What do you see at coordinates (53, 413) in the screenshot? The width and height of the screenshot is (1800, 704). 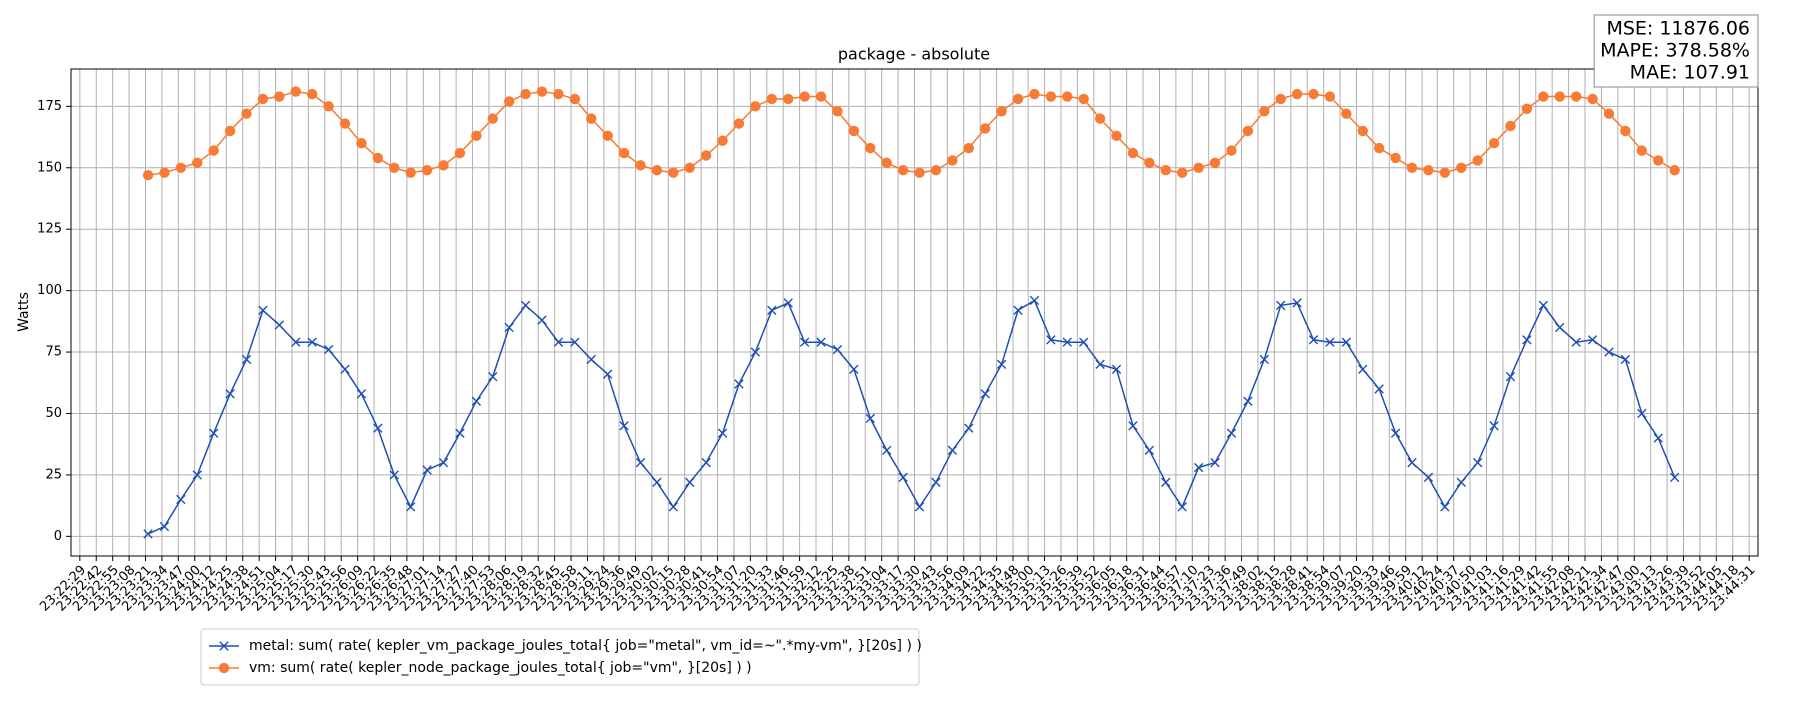 I see `y-tick-label: 50` at bounding box center [53, 413].